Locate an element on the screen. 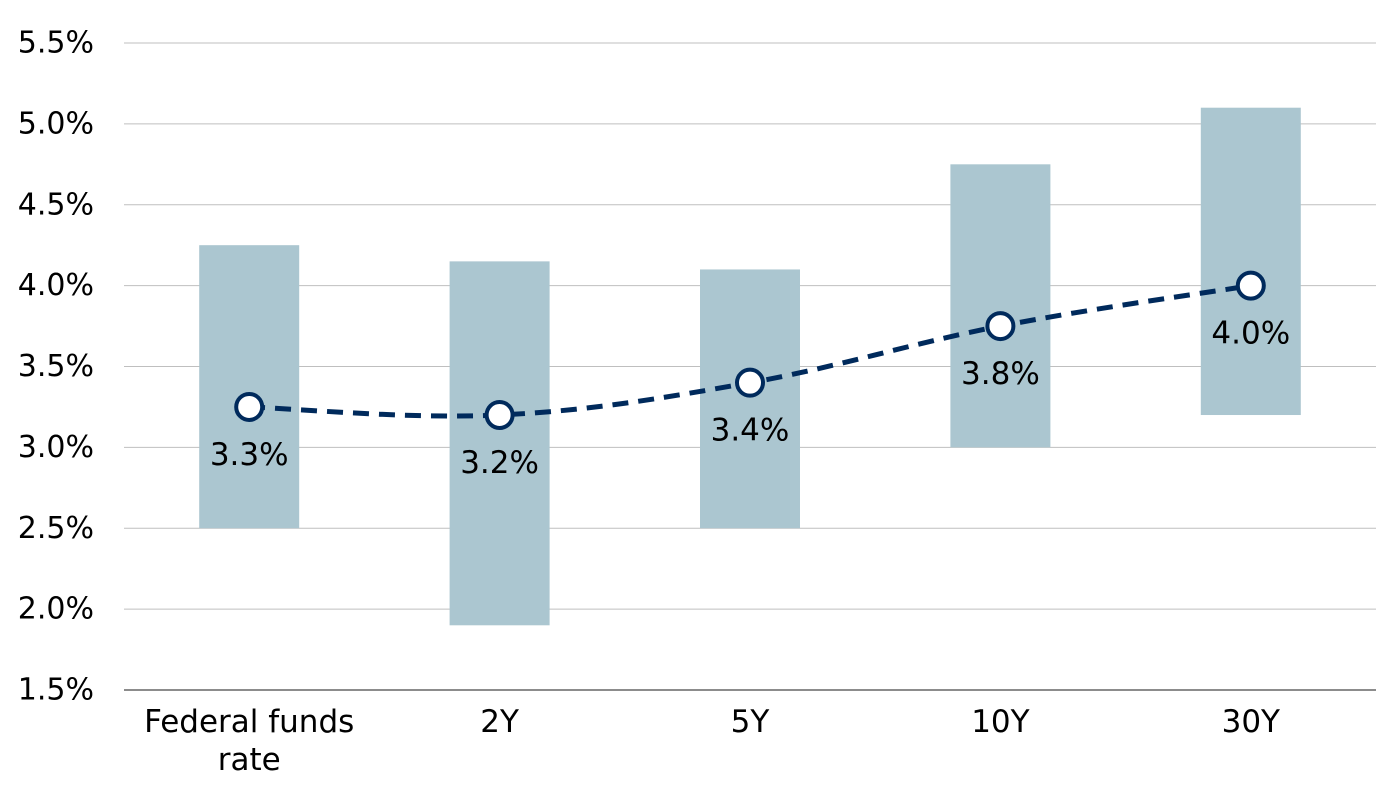 This screenshot has width=1380, height=800. y-tick-label: 4.0% is located at coordinates (56, 285).